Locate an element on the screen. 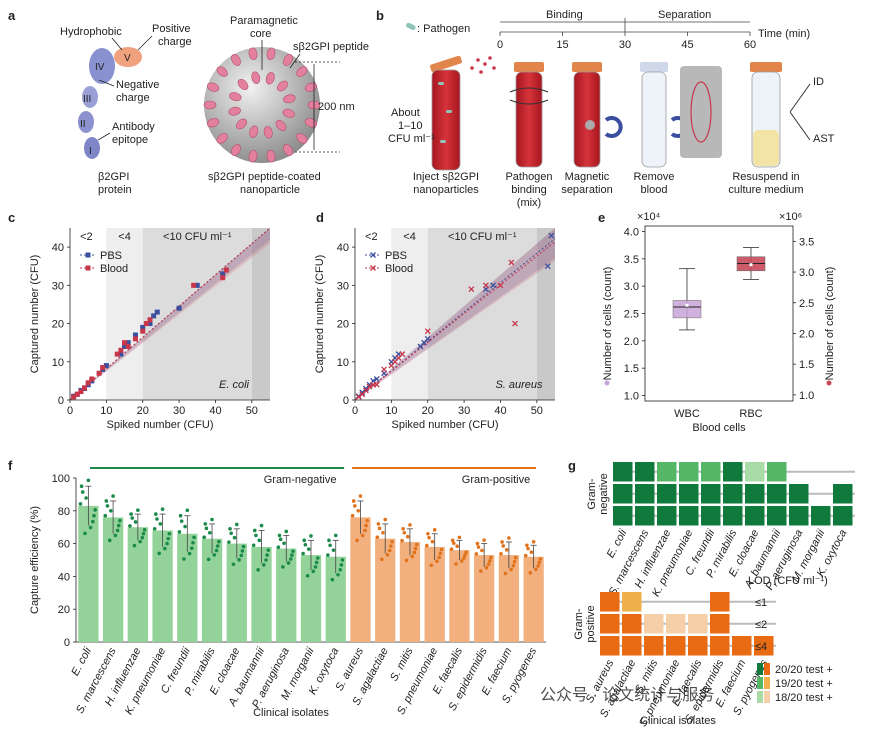 The image size is (893, 730). pointer-hydrophobic is located at coordinates (117, 44).